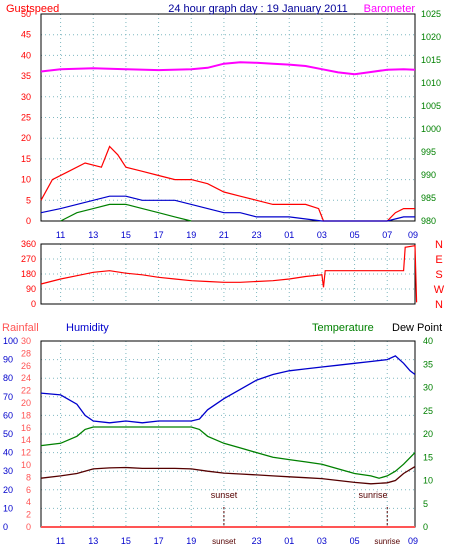  What do you see at coordinates (428, 152) in the screenshot?
I see `baro-ytick-label: 995` at bounding box center [428, 152].